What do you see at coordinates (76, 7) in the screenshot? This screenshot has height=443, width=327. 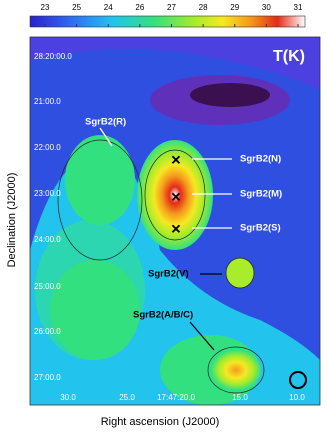 I see `colorbar-tick-label: 25` at bounding box center [76, 7].